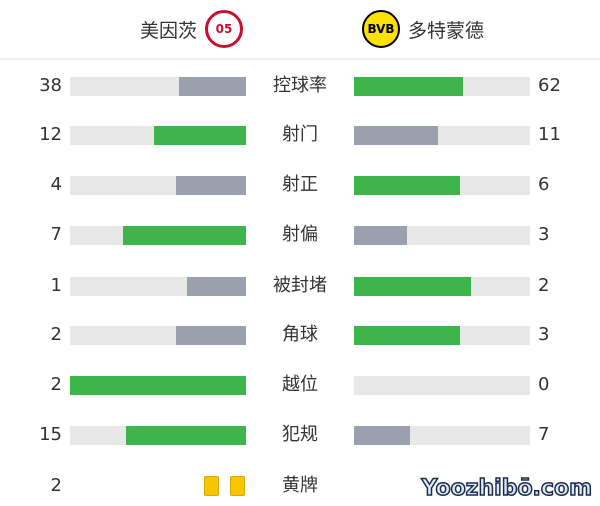  I want to click on home-team: 美因茨 05, so click(192, 29).